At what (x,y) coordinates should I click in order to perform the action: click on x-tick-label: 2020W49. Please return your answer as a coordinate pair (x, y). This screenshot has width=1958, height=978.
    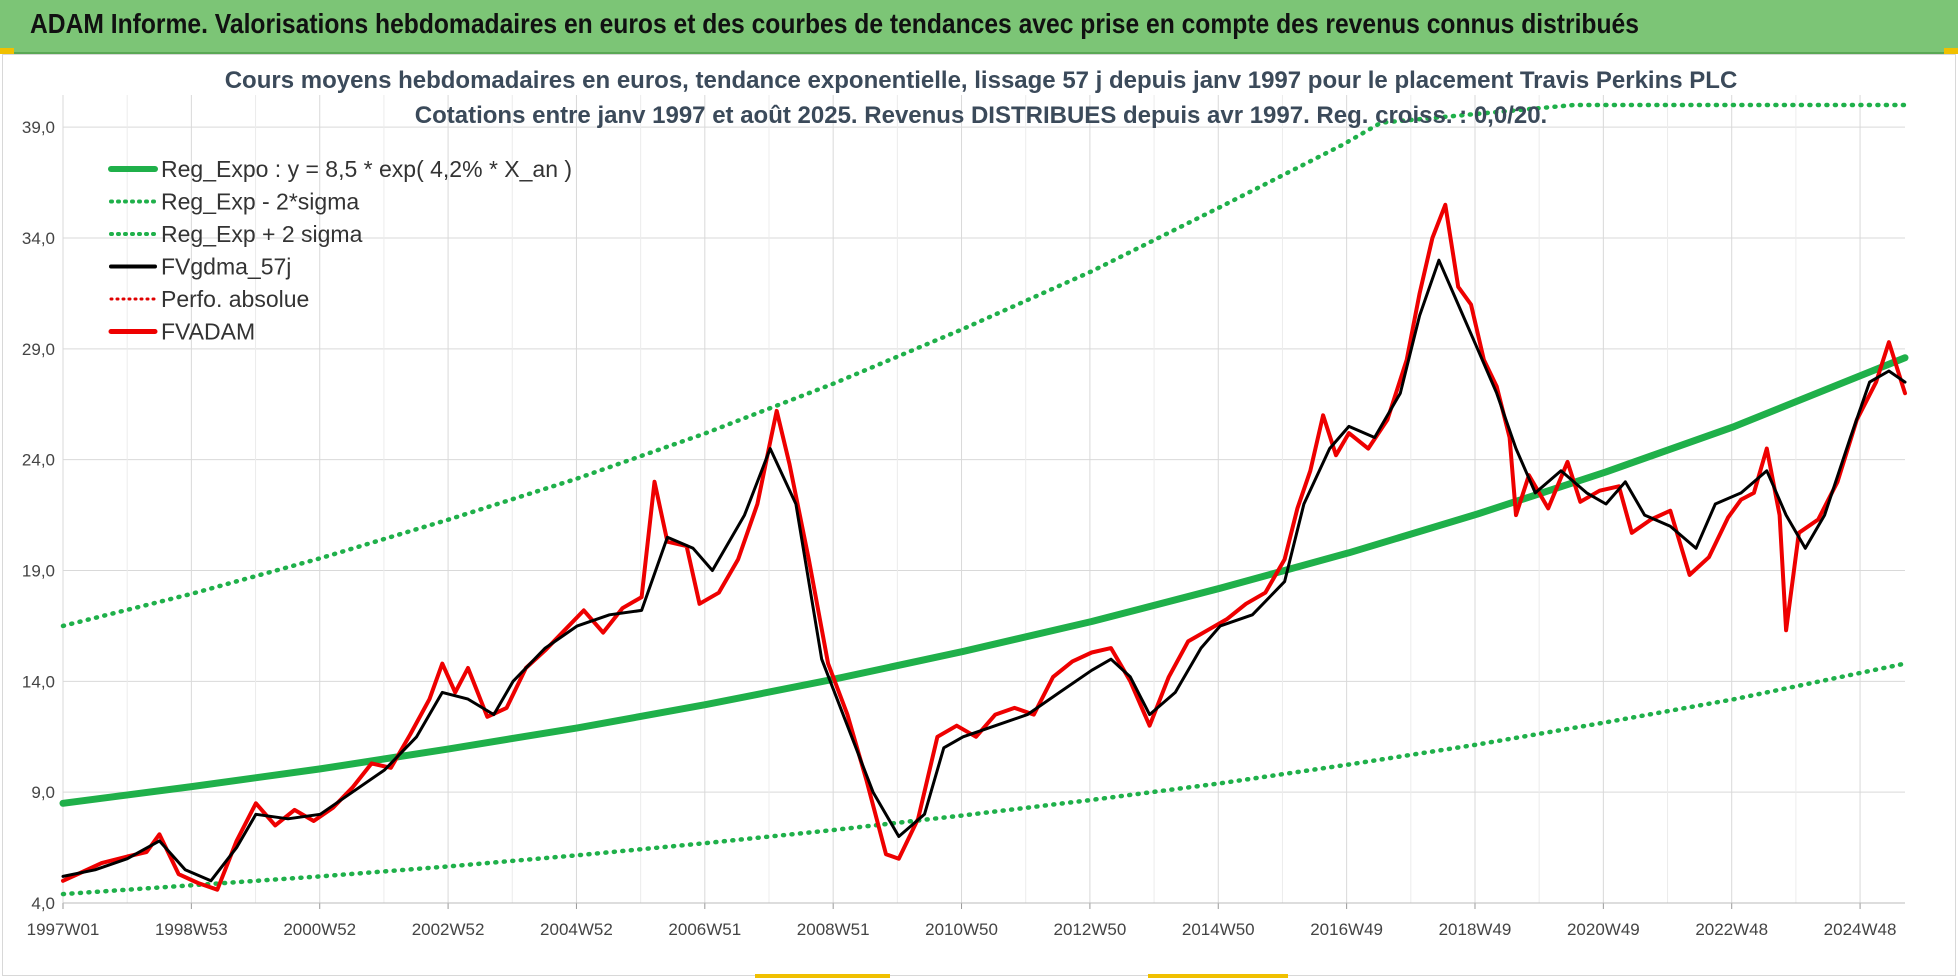
    Looking at the image, I should click on (1603, 929).